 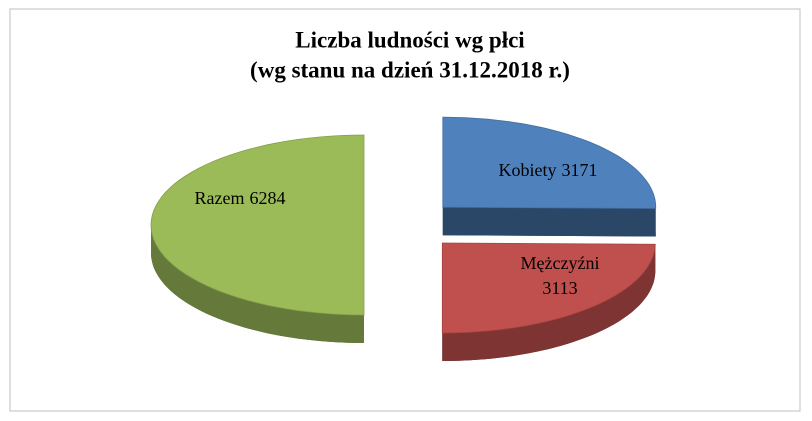 I want to click on chart-title: Liczba ludności wg płci, so click(x=410, y=39).